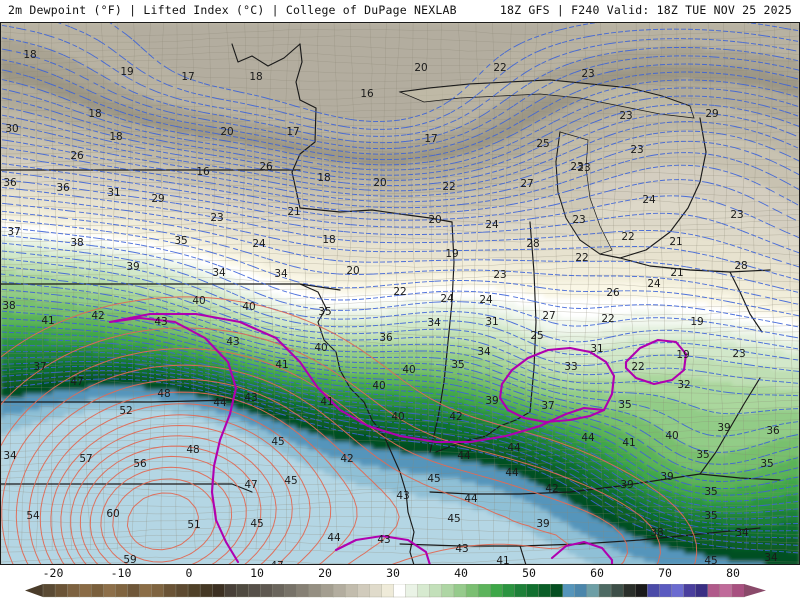 The height and width of the screenshot is (600, 800). Describe the element at coordinates (596, 349) in the screenshot. I see `contour-label: 31` at that location.